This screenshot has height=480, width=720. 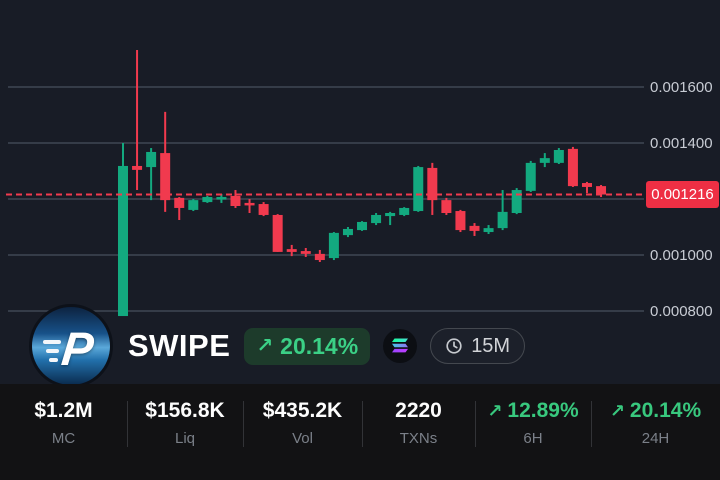 I want to click on stat-vol: $435.2K Vol, so click(x=302, y=430).